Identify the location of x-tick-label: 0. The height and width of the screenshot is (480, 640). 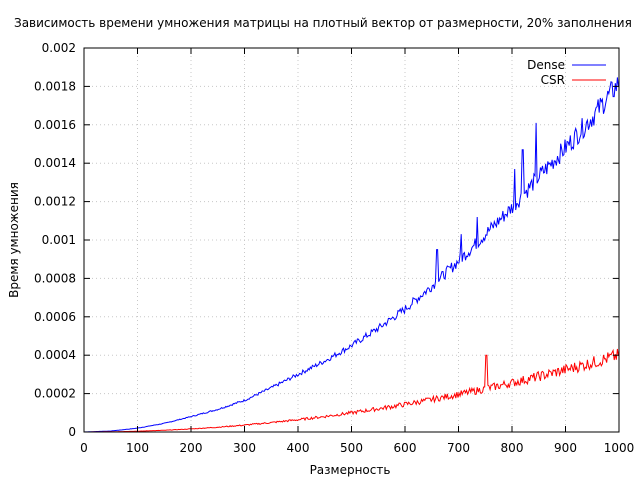
(84, 448).